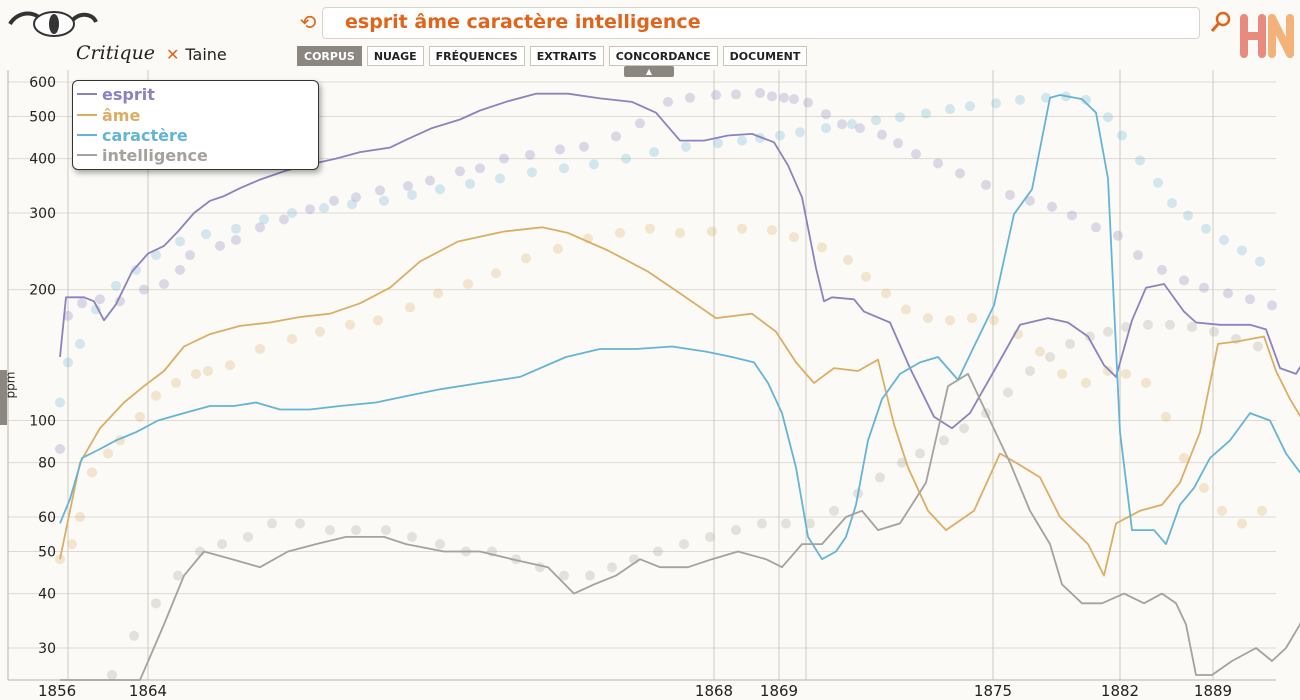 The image size is (1300, 700). What do you see at coordinates (47, 595) in the screenshot?
I see `y-tick-label: 40` at bounding box center [47, 595].